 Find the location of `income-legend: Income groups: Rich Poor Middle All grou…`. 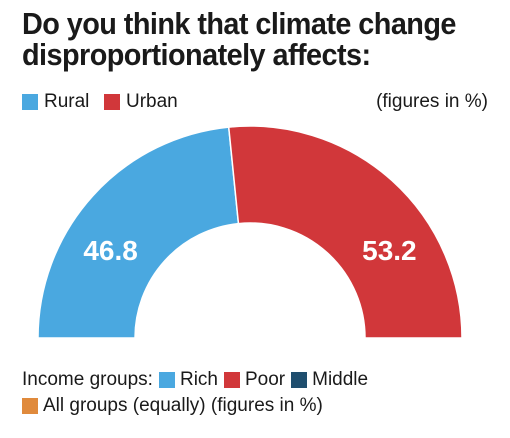

income-legend: Income groups: Rich Poor Middle All grou… is located at coordinates (257, 393).